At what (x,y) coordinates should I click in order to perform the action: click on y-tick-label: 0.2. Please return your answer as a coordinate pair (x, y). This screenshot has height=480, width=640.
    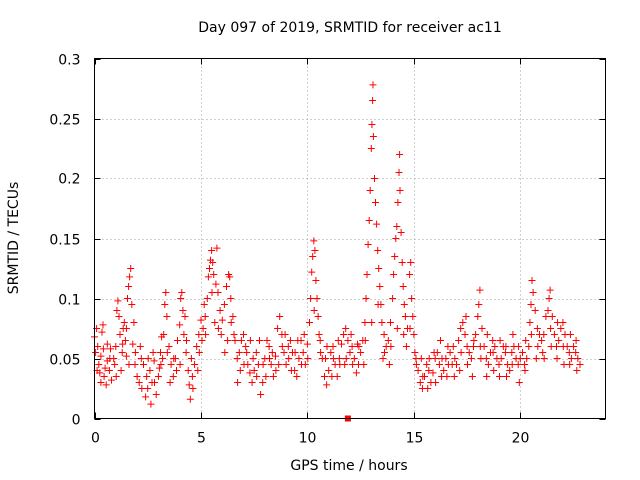
    Looking at the image, I should click on (69, 180).